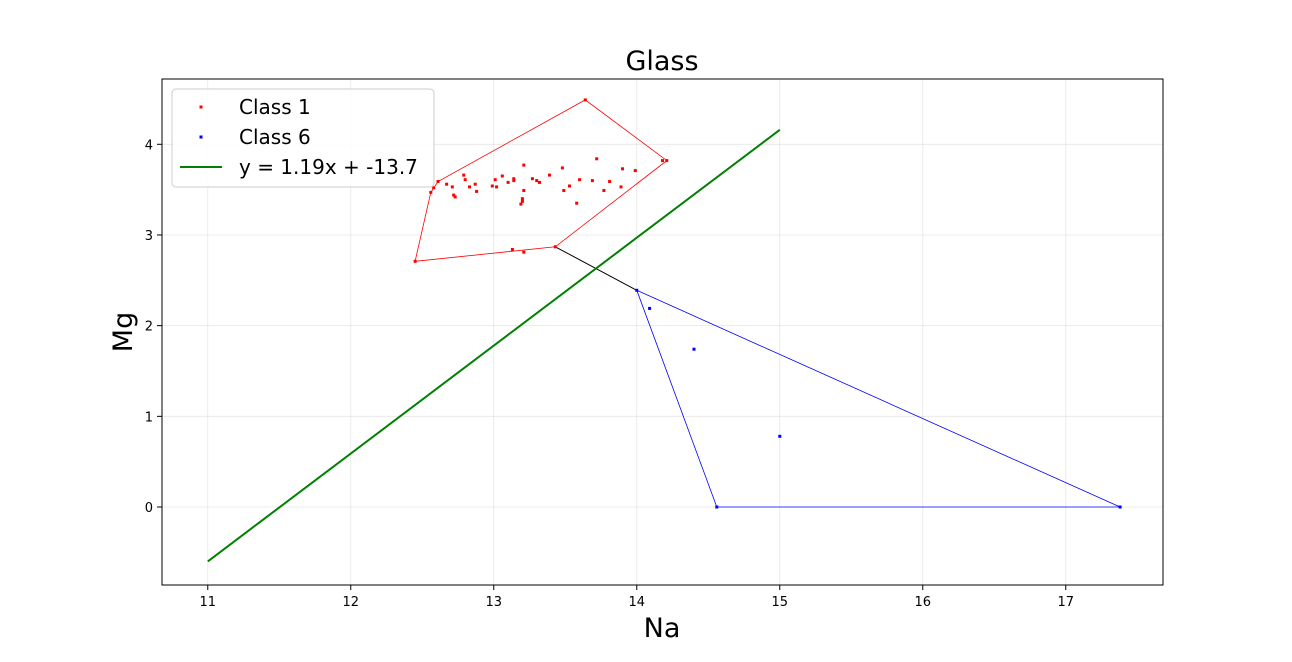 Image resolution: width=1292 pixels, height=662 pixels. What do you see at coordinates (636, 602) in the screenshot?
I see `x-tick-label: 14` at bounding box center [636, 602].